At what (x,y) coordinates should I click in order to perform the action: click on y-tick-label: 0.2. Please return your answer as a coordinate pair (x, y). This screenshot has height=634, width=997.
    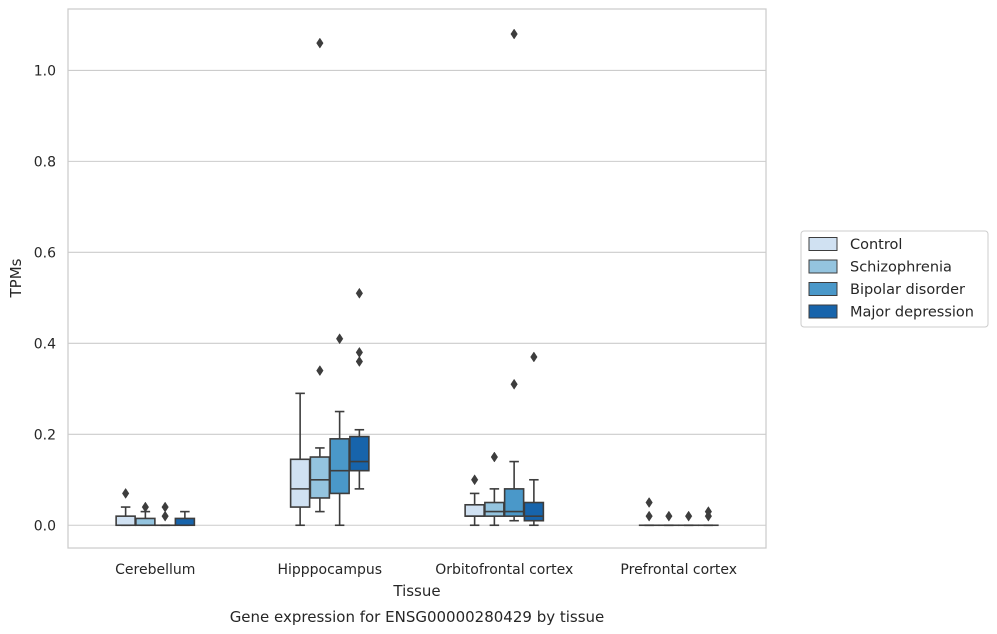
    Looking at the image, I should click on (45, 435).